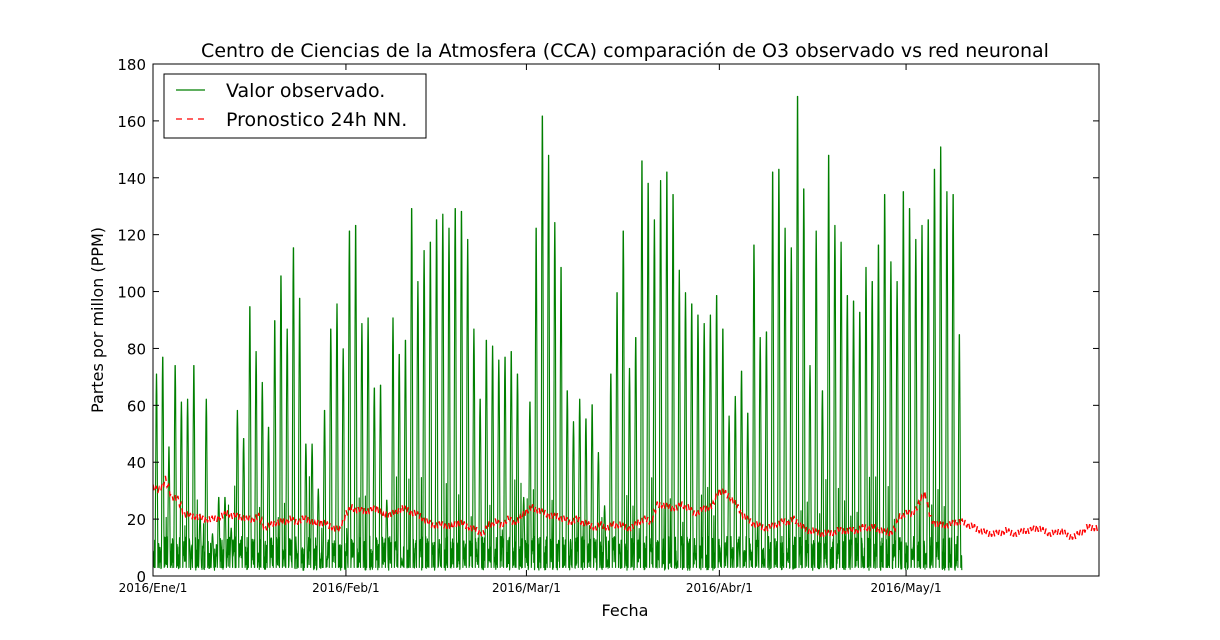 Image resolution: width=1220 pixels, height=640 pixels. What do you see at coordinates (136, 463) in the screenshot?
I see `y-tick-label: 40` at bounding box center [136, 463].